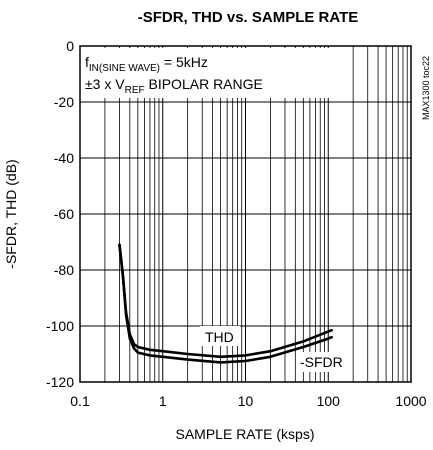  I want to click on y-tick-label: -60, so click(64, 214).